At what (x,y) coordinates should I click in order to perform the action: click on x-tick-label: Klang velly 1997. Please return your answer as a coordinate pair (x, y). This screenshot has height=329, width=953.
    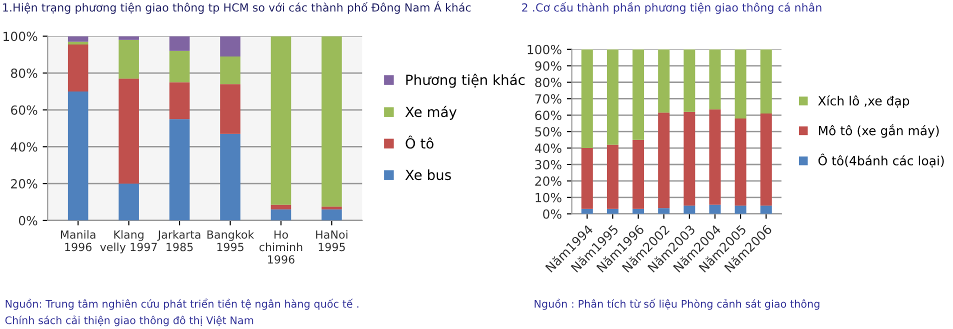
    Looking at the image, I should click on (128, 242).